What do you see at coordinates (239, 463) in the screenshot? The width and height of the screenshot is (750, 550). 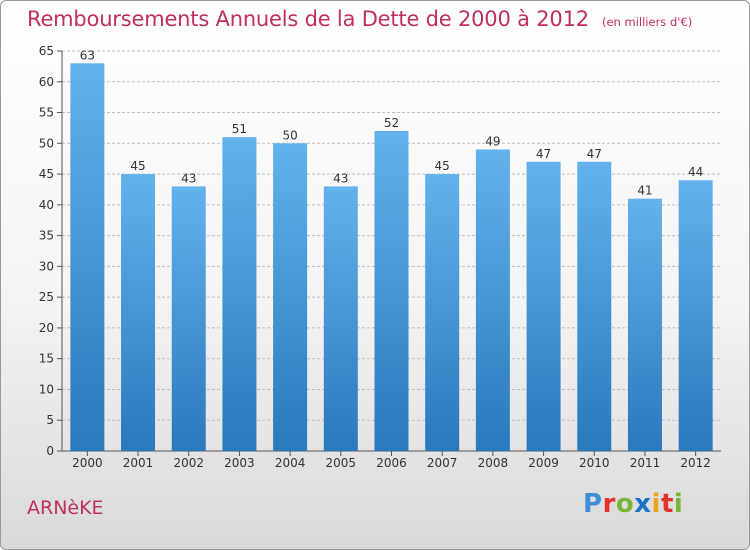 I see `x-tick-label: 2003` at bounding box center [239, 463].